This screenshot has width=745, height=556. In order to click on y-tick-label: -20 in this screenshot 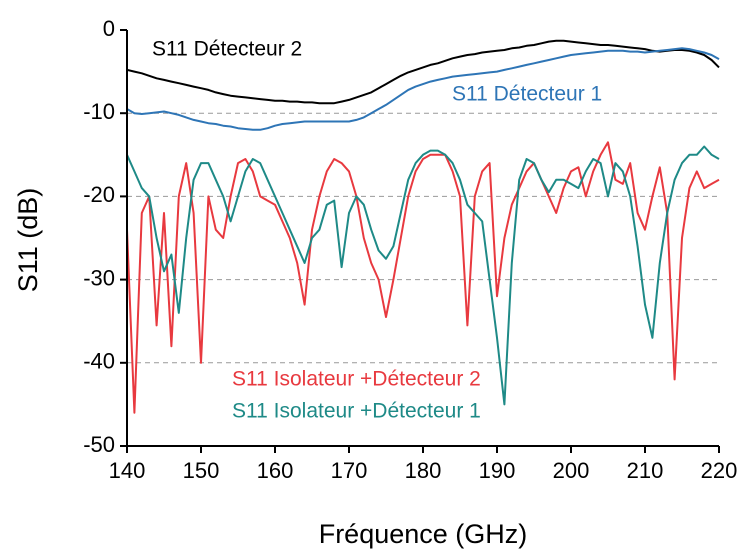, I will do `click(99, 194)`.